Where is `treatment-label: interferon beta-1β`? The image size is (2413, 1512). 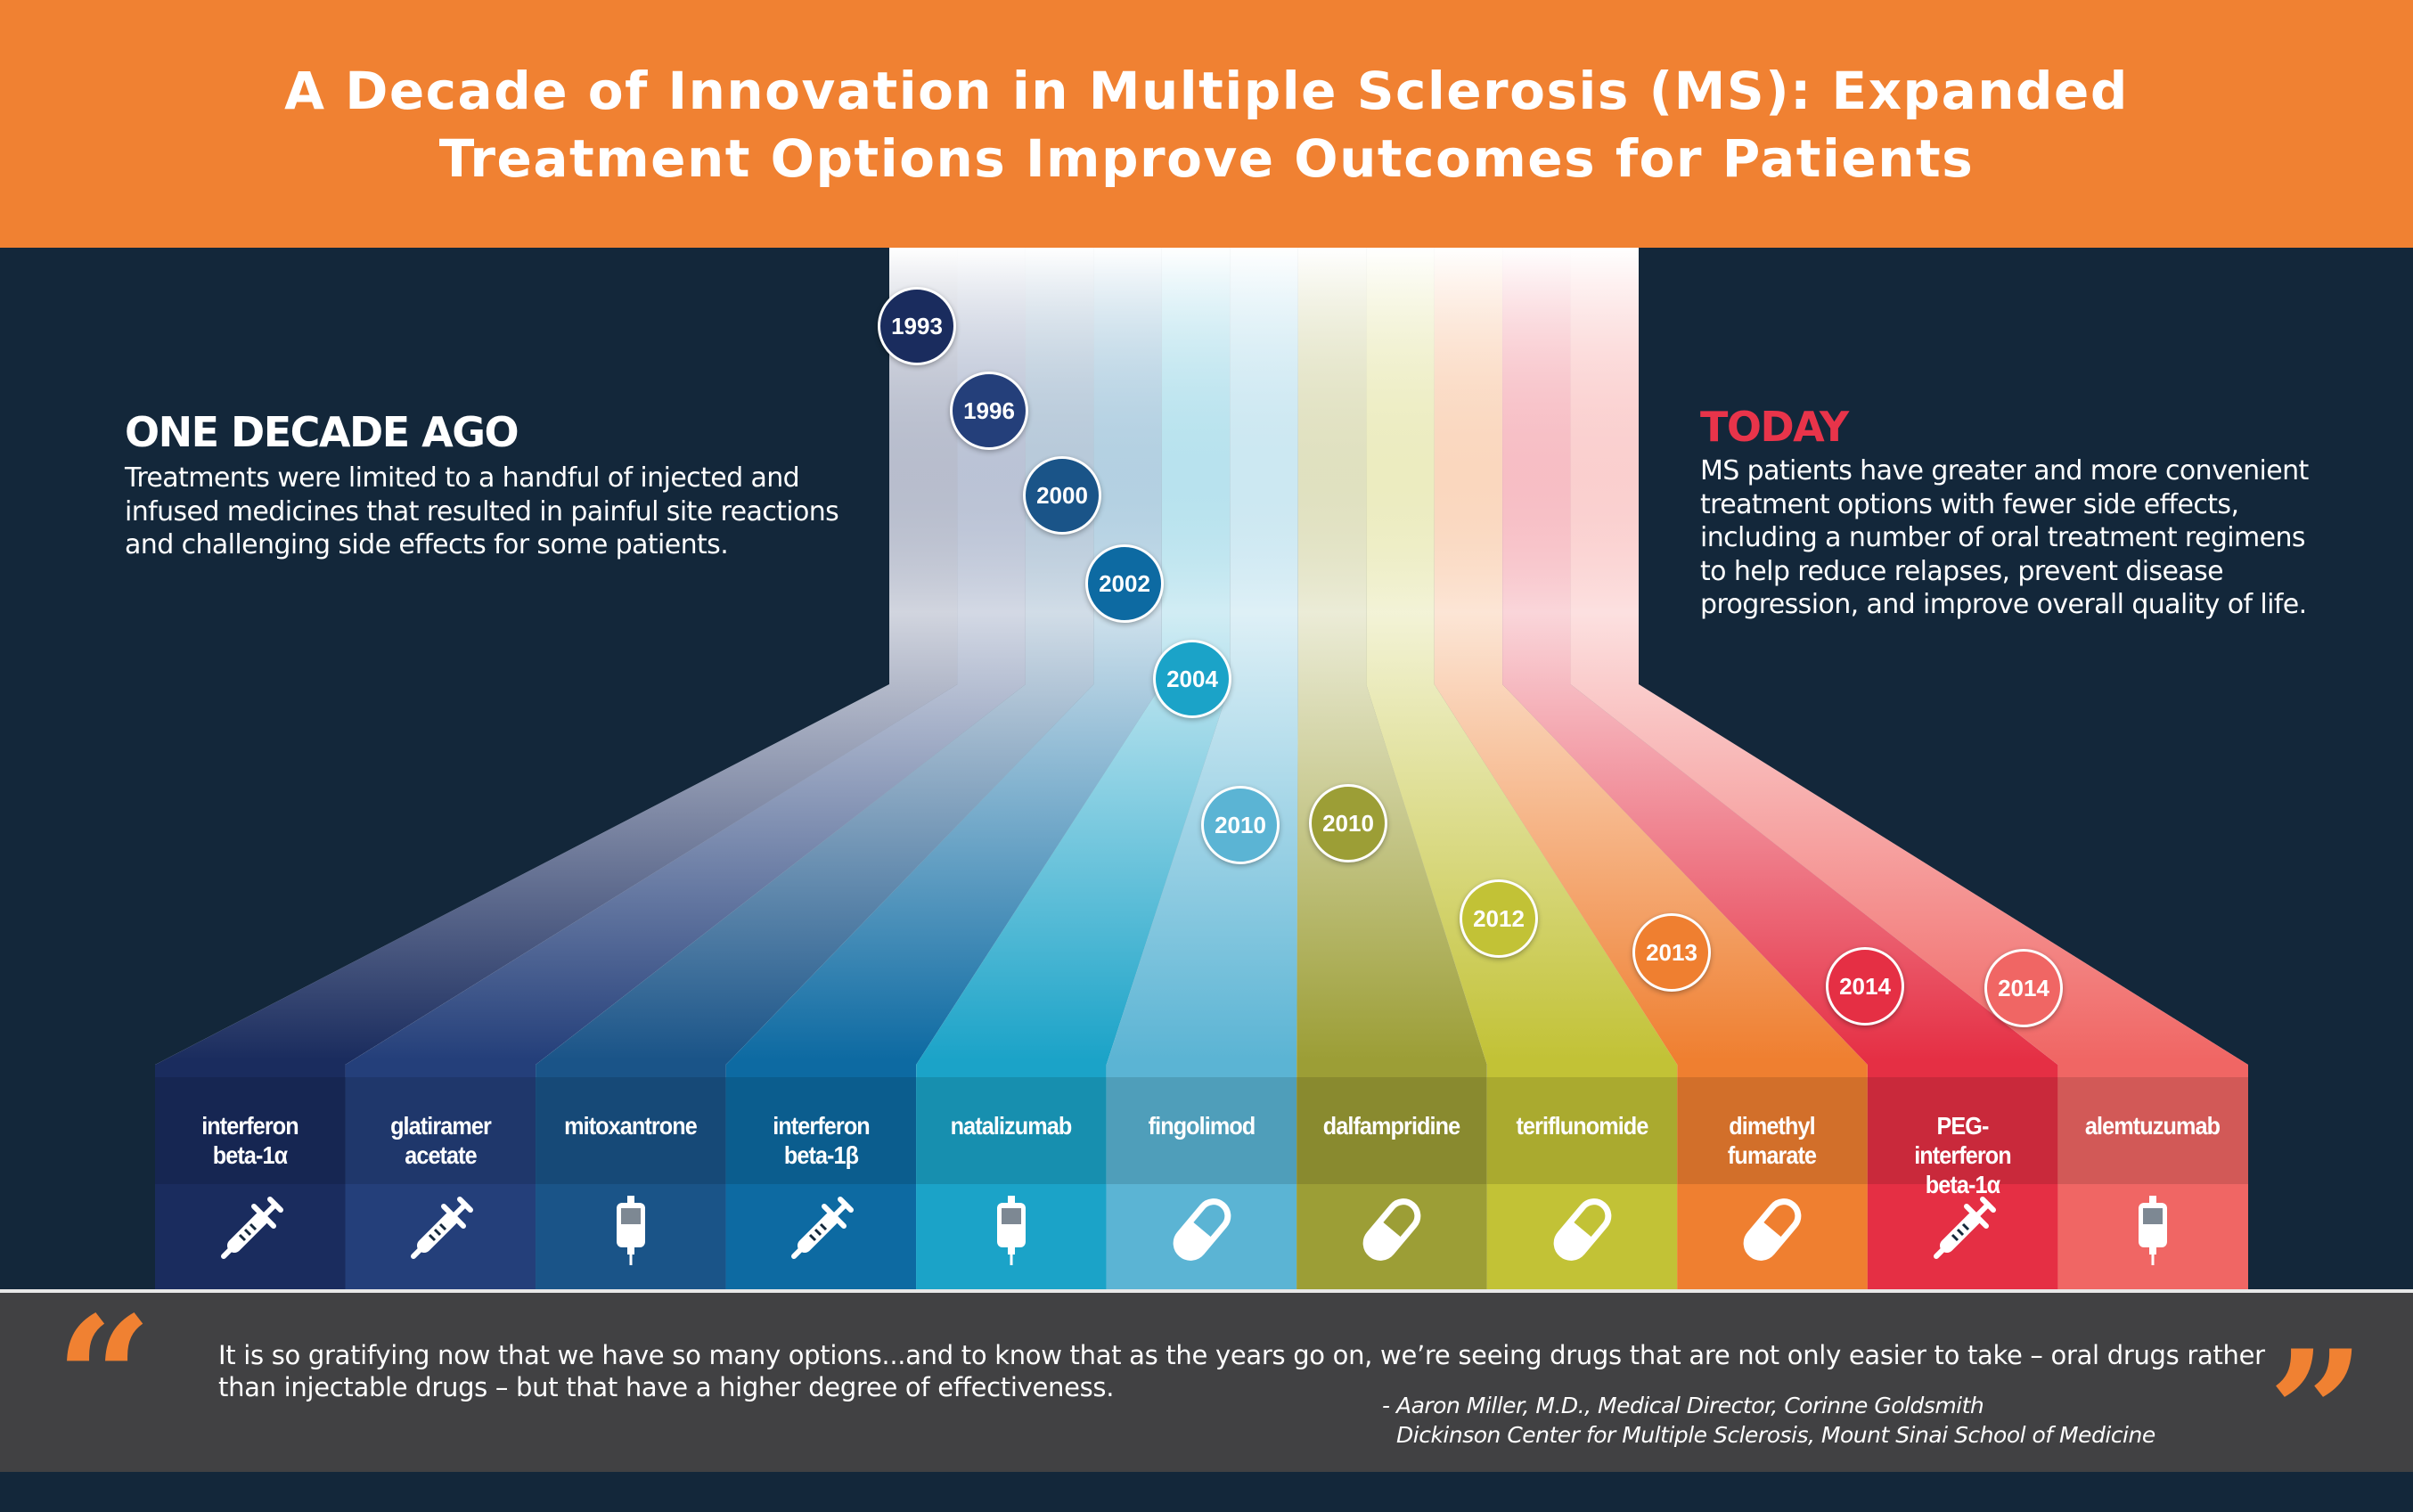
treatment-label: interferon beta-1β is located at coordinates (820, 1140).